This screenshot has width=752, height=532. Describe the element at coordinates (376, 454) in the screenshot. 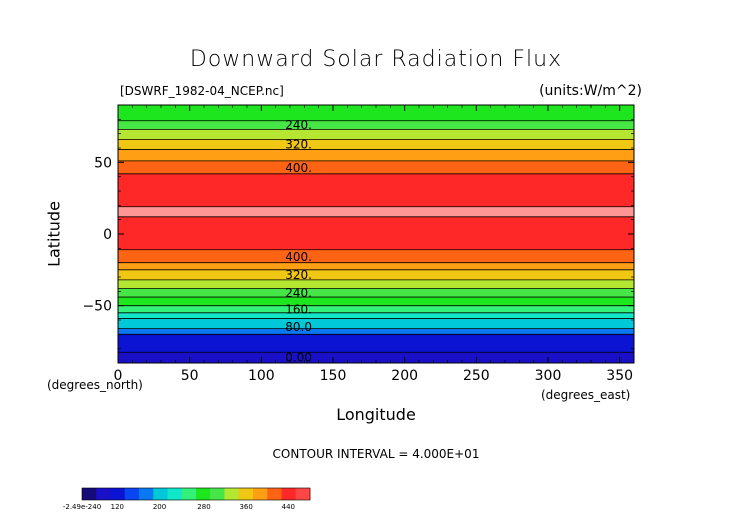

I see `contour-interval-label: CONTOUR INTERVAL = 4.000E+01` at that location.